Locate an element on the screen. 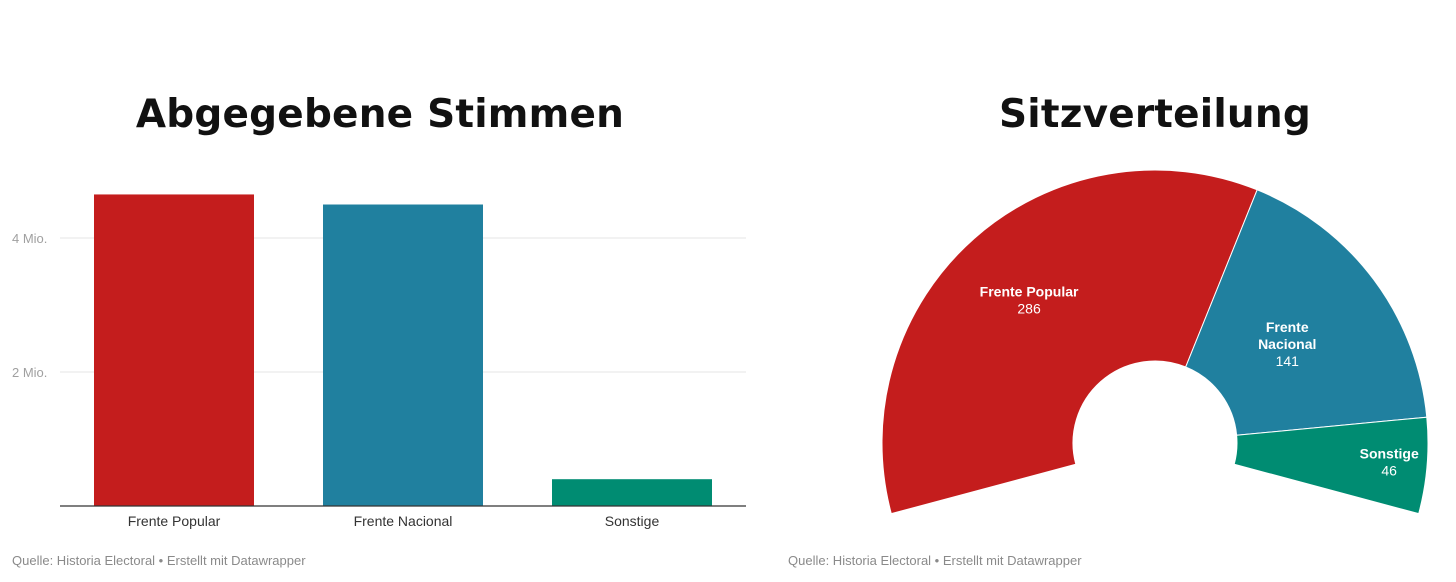 The width and height of the screenshot is (1456, 582). seat-label-1-1: Nacional is located at coordinates (1287, 344).